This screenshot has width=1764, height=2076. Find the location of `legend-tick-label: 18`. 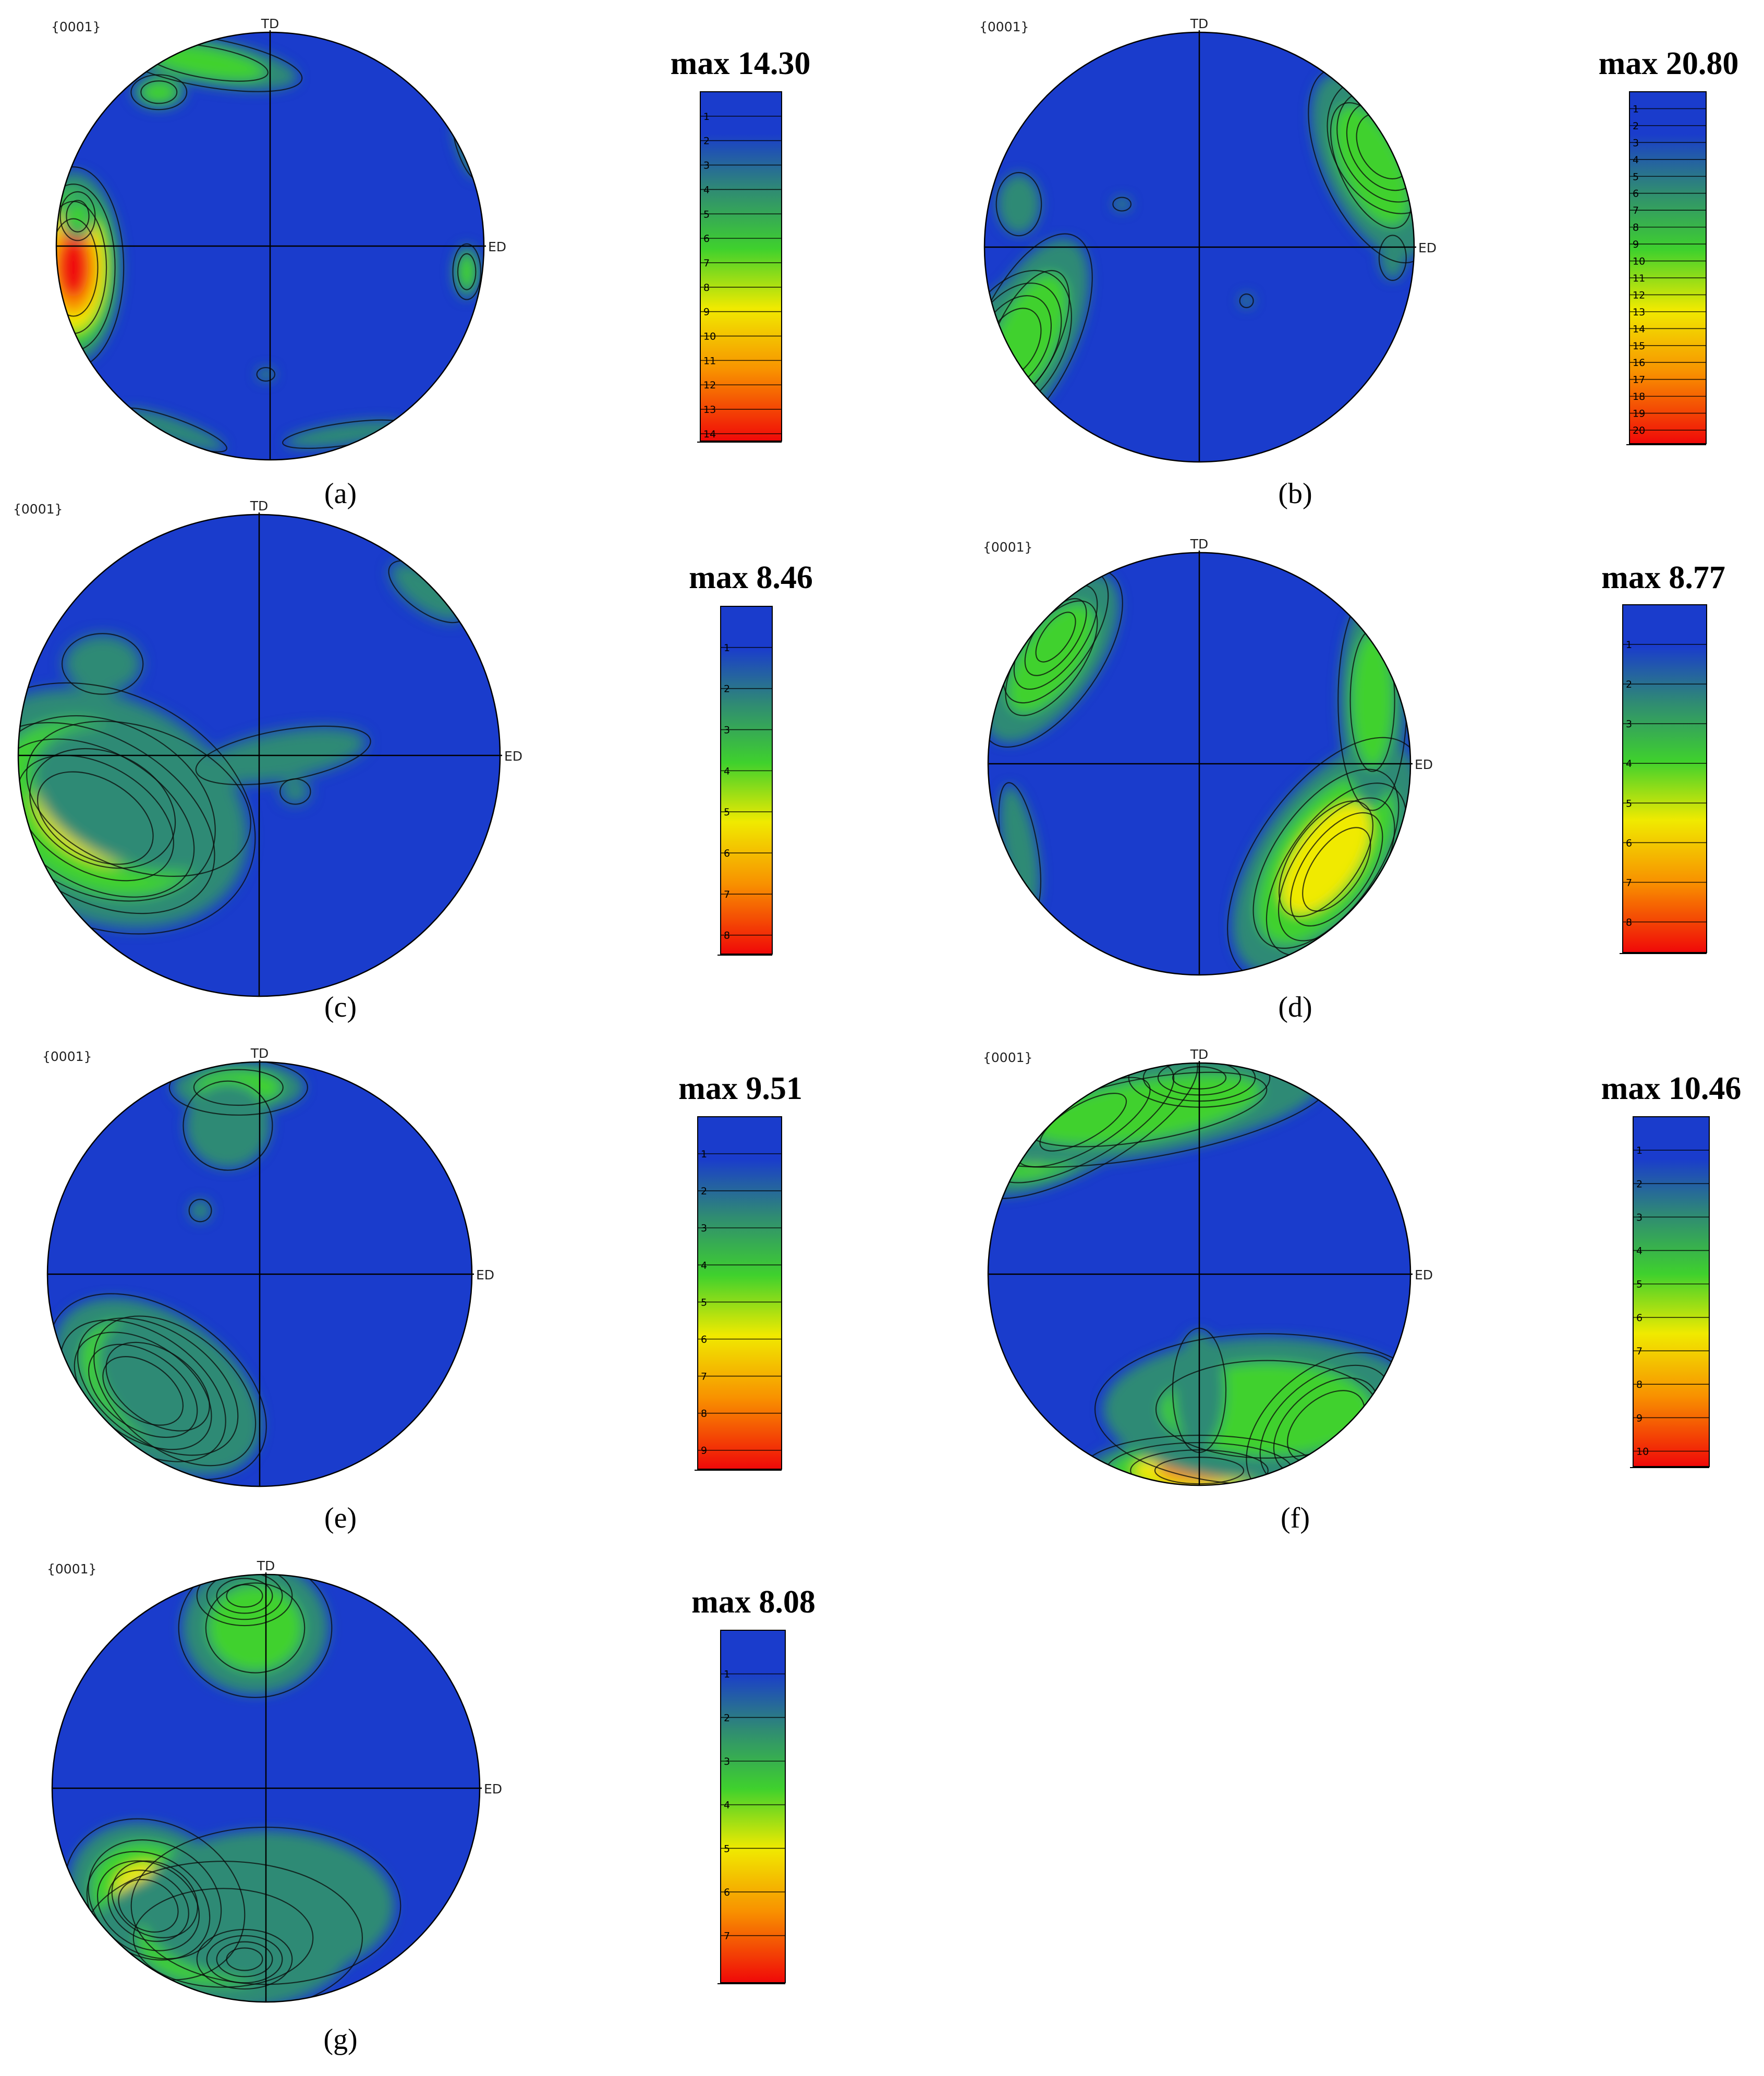

legend-tick-label: 18 is located at coordinates (1639, 397).